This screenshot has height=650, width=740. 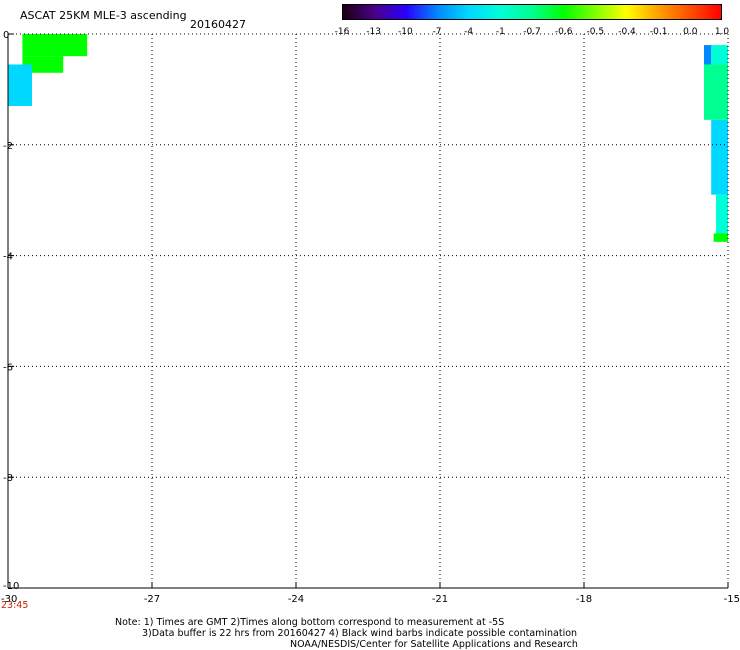 I want to click on colorbar-label: -1, so click(x=500, y=32).